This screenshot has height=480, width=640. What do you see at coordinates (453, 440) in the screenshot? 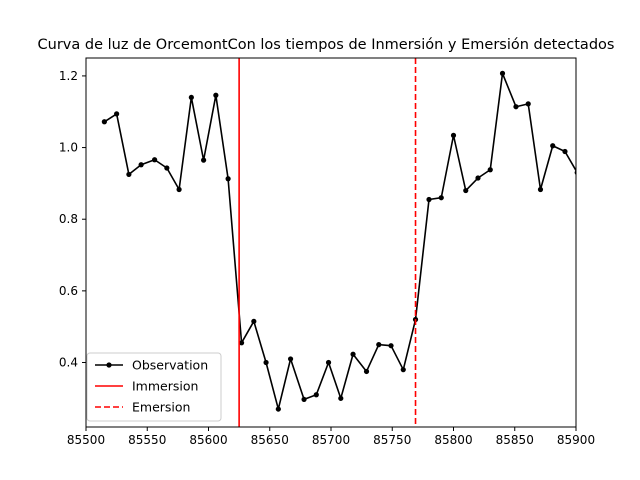
I see `x-tick-label: 85800` at bounding box center [453, 440].